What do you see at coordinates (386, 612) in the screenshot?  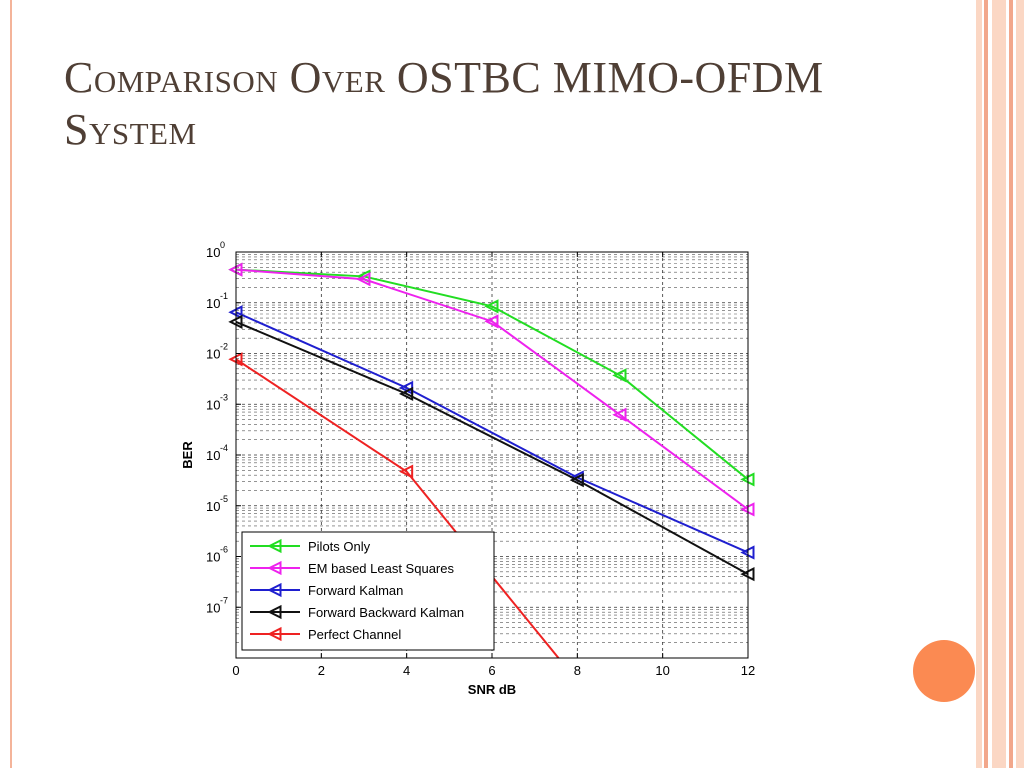 I see `legend-label: Forward Backward Kalman` at bounding box center [386, 612].